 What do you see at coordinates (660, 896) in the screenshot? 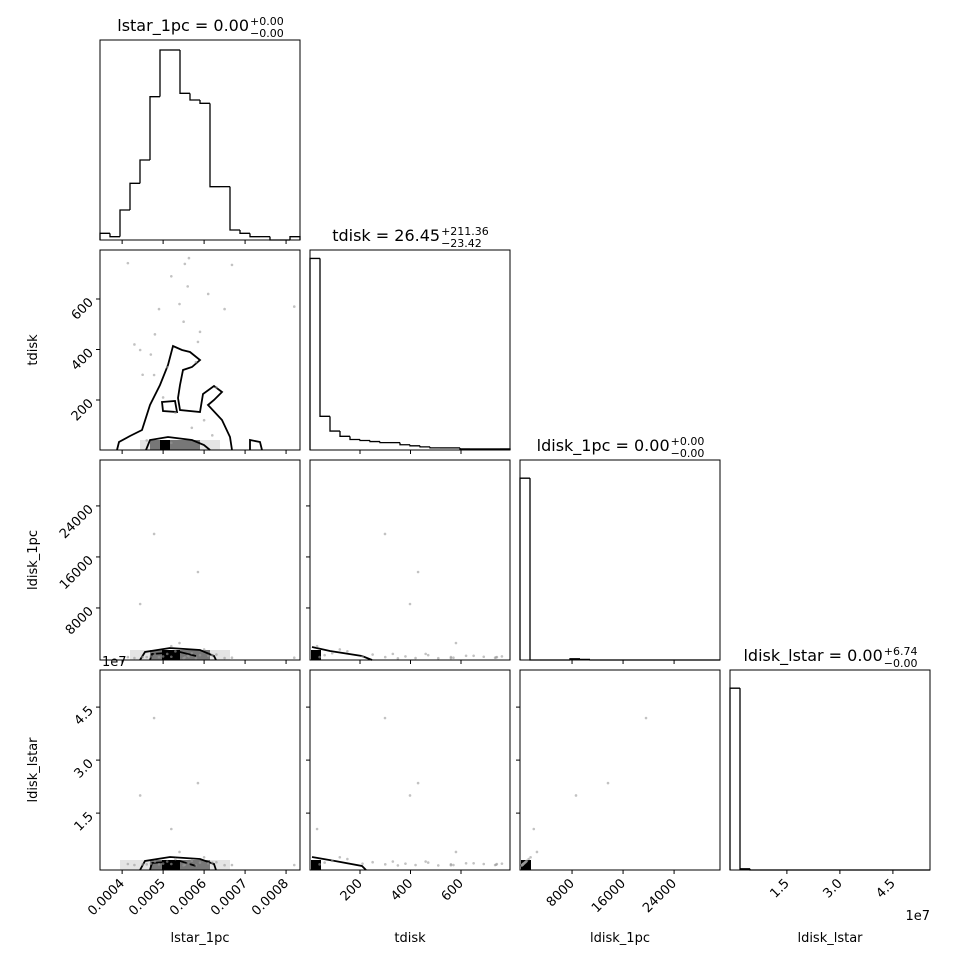
I see `x-tick-label: 24000` at bounding box center [660, 896].